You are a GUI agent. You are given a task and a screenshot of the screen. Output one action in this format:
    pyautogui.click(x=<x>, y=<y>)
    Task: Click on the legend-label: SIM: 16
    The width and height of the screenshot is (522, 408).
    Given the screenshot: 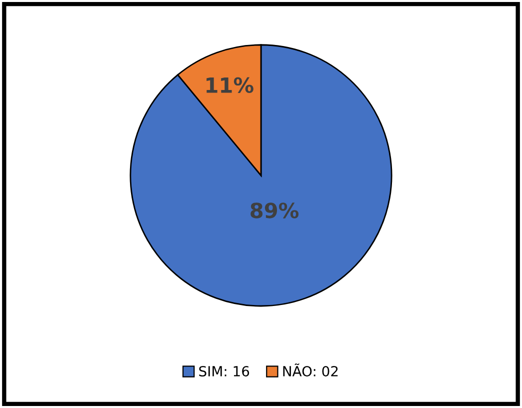 What is the action you would take?
    pyautogui.click(x=224, y=371)
    